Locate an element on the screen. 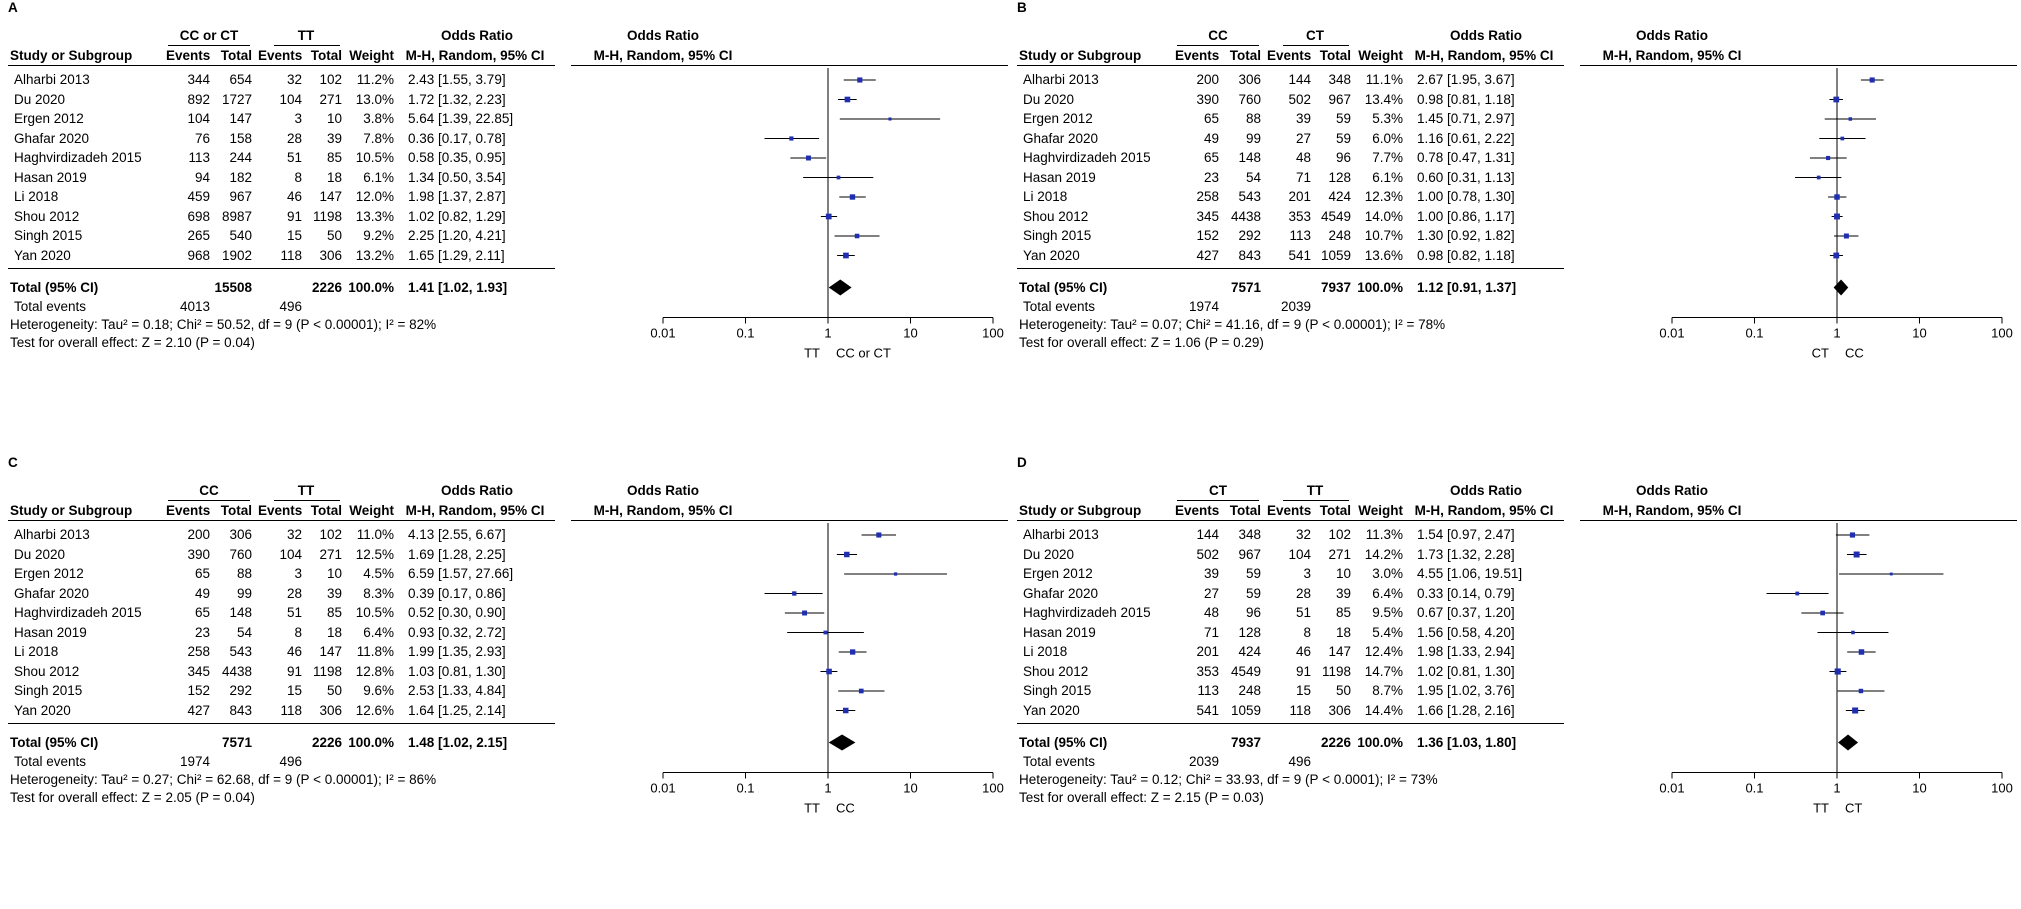  study-events2: 353 is located at coordinates (1299, 216).